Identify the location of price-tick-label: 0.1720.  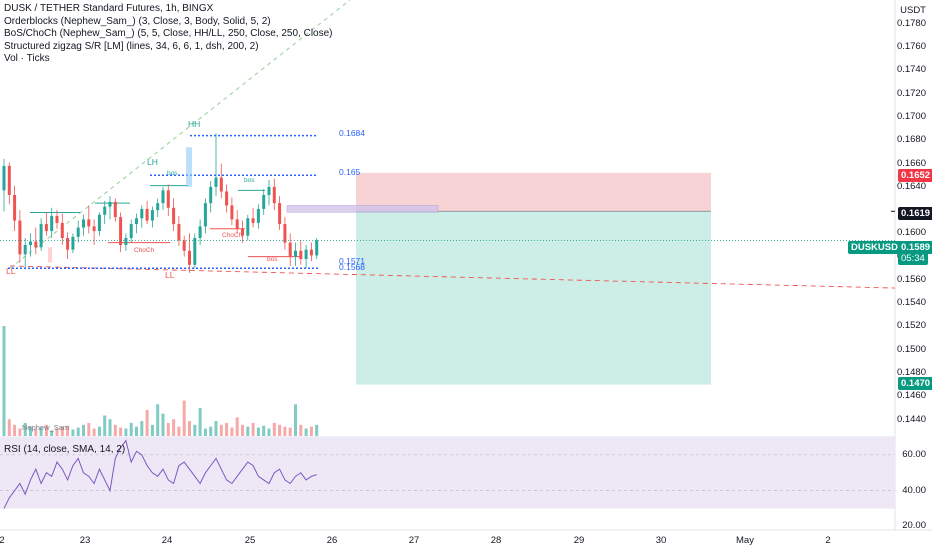
(911, 93).